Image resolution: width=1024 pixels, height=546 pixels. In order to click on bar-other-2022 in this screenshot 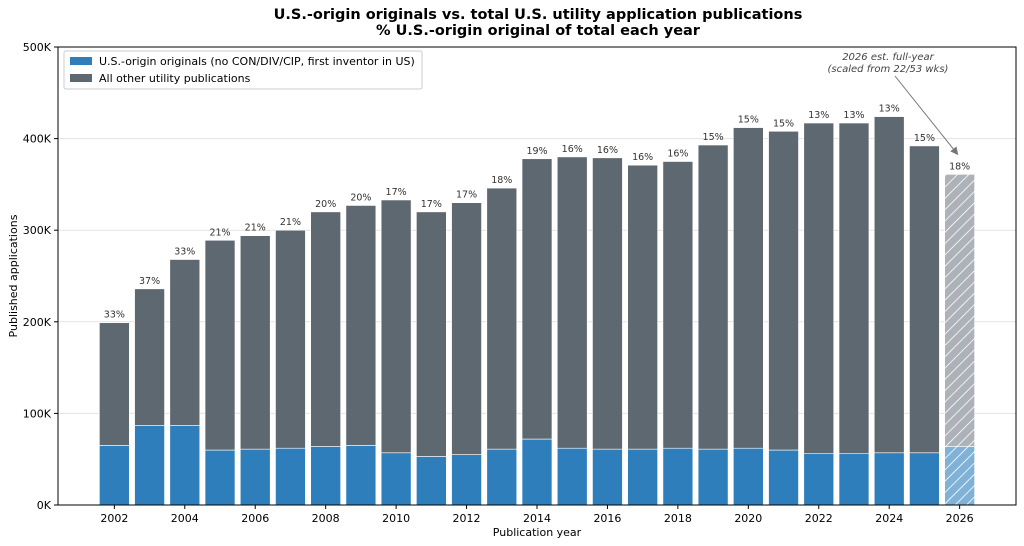, I will do `click(819, 288)`.